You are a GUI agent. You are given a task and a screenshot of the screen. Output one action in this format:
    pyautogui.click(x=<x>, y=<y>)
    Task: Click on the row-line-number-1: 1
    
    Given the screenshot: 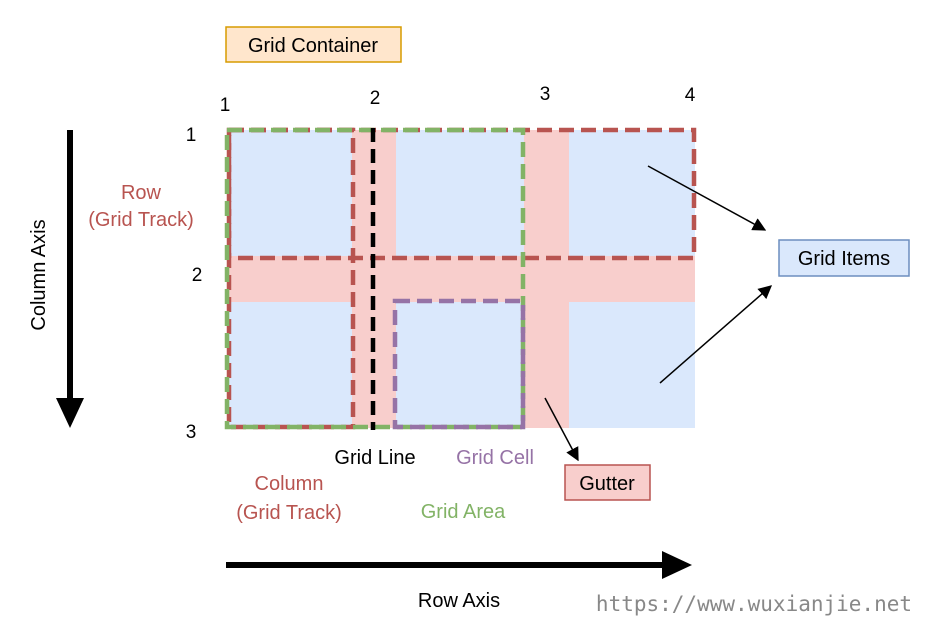 What is the action you would take?
    pyautogui.click(x=191, y=135)
    